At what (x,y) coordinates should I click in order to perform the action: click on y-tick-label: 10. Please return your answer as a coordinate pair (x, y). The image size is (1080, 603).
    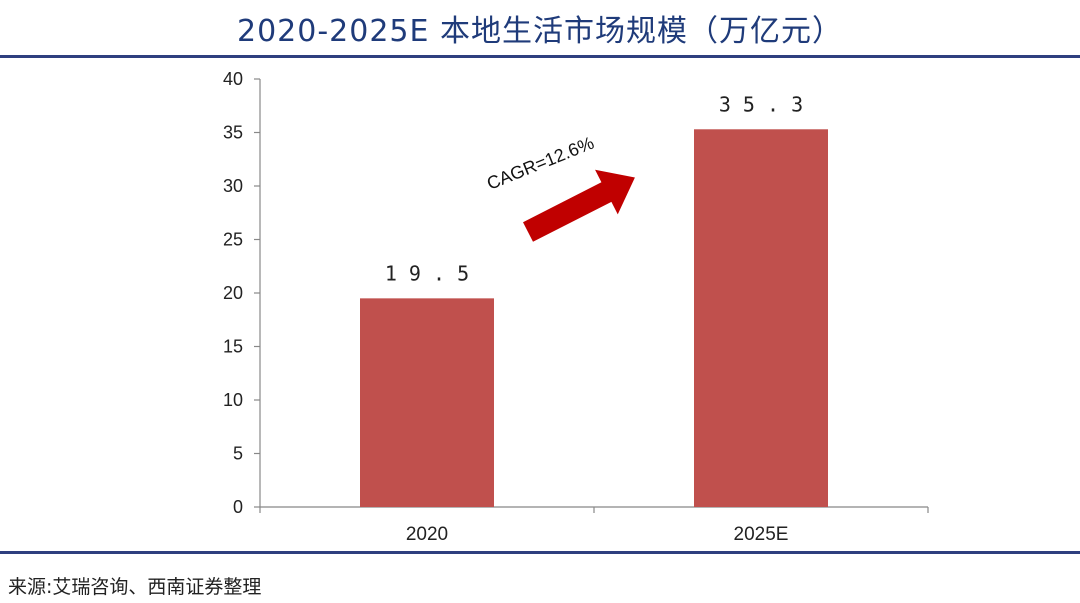
    Looking at the image, I should click on (233, 400).